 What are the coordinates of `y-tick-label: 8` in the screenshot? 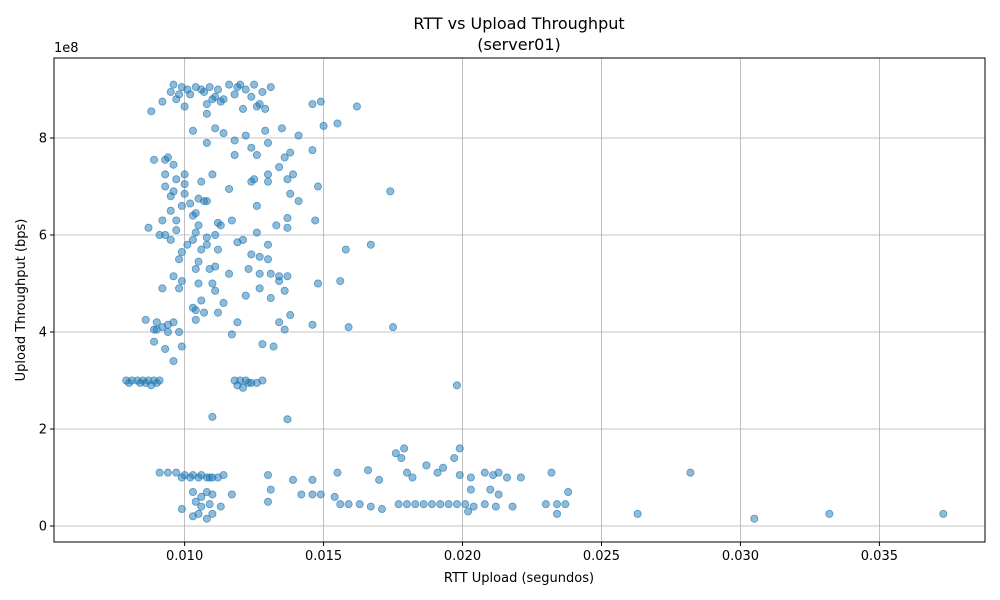 It's located at (43, 139).